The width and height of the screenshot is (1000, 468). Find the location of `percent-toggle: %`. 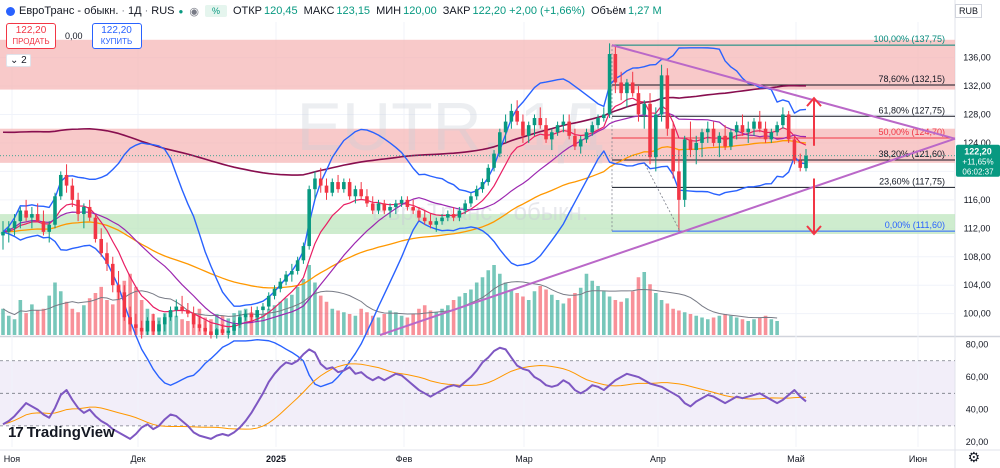

percent-toggle: % is located at coordinates (215, 11).